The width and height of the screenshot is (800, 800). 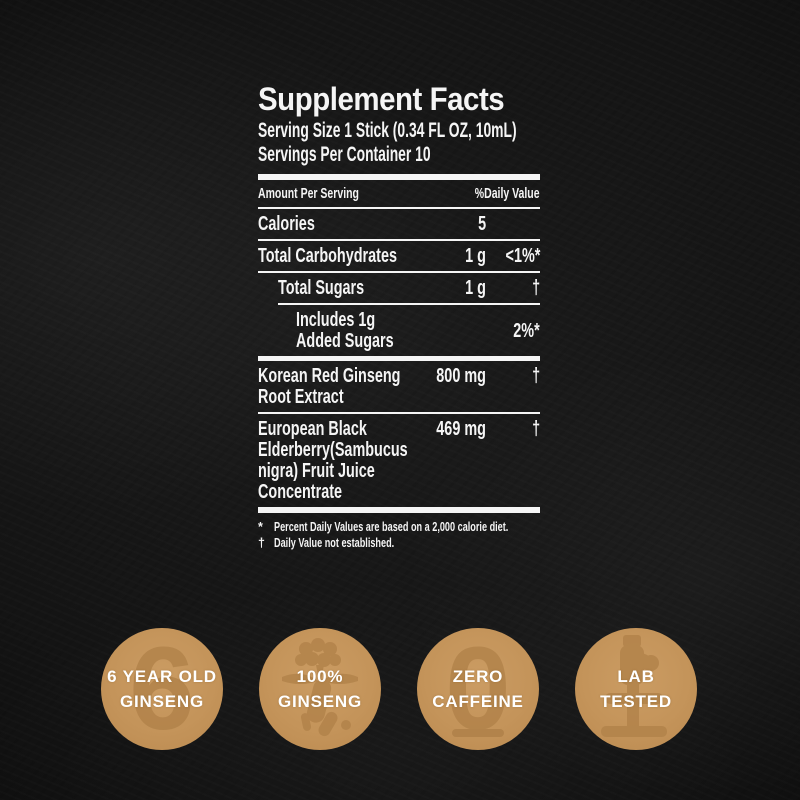 I want to click on nutrient-name: Korean Red Ginseng Root Extract, so click(x=329, y=386).